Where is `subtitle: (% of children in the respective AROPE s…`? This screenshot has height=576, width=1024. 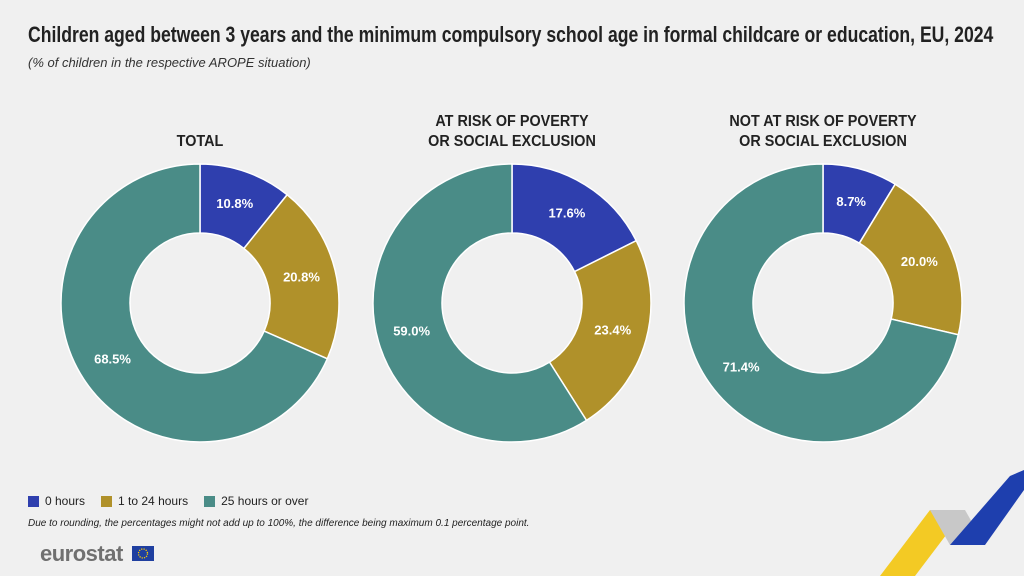
subtitle: (% of children in the respective AROPE s… is located at coordinates (169, 62).